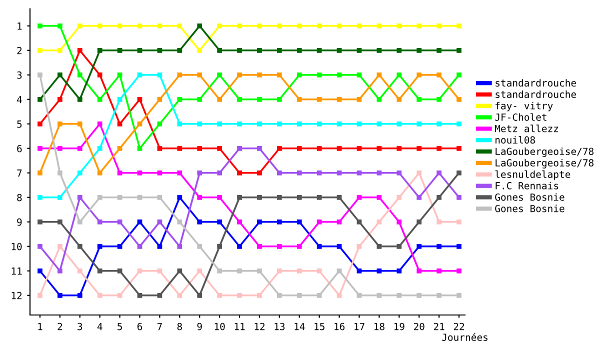 This screenshot has height=350, width=600. I want to click on y-tick-label: 4, so click(19, 100).